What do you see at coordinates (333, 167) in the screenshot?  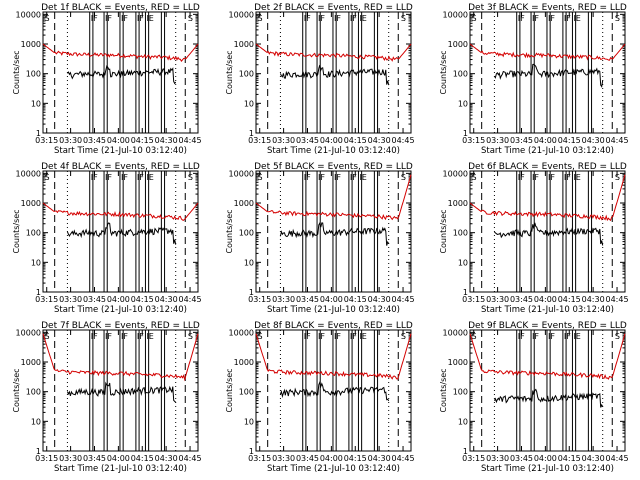 I see `panel-title: Det 5f BLACK = Events, RED = LLD` at bounding box center [333, 167].